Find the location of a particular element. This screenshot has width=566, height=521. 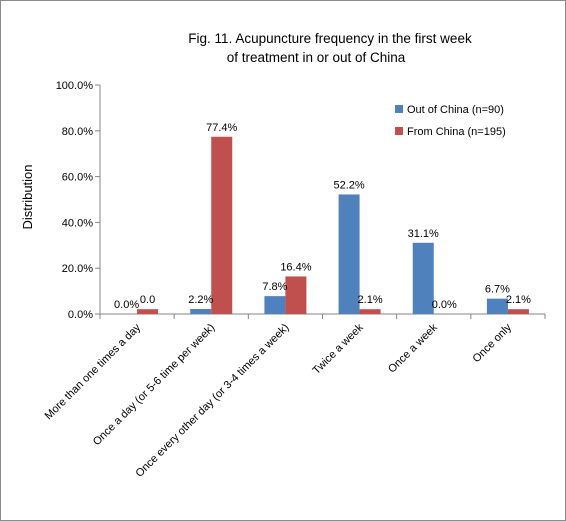

category-label: Once a week is located at coordinates (413, 348).